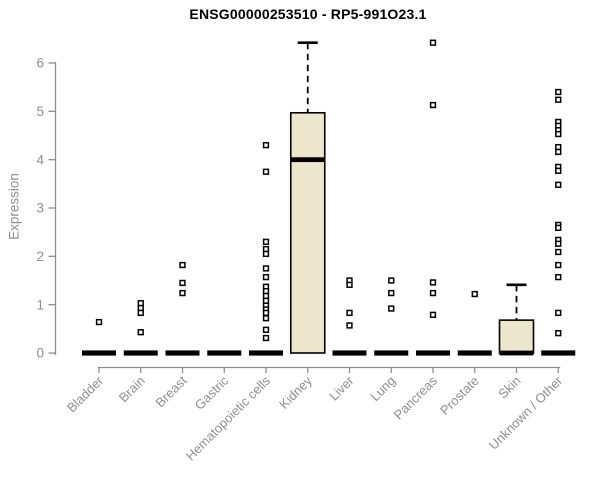 The width and height of the screenshot is (600, 500). Describe the element at coordinates (307, 160) in the screenshot. I see `median-kidney` at that location.